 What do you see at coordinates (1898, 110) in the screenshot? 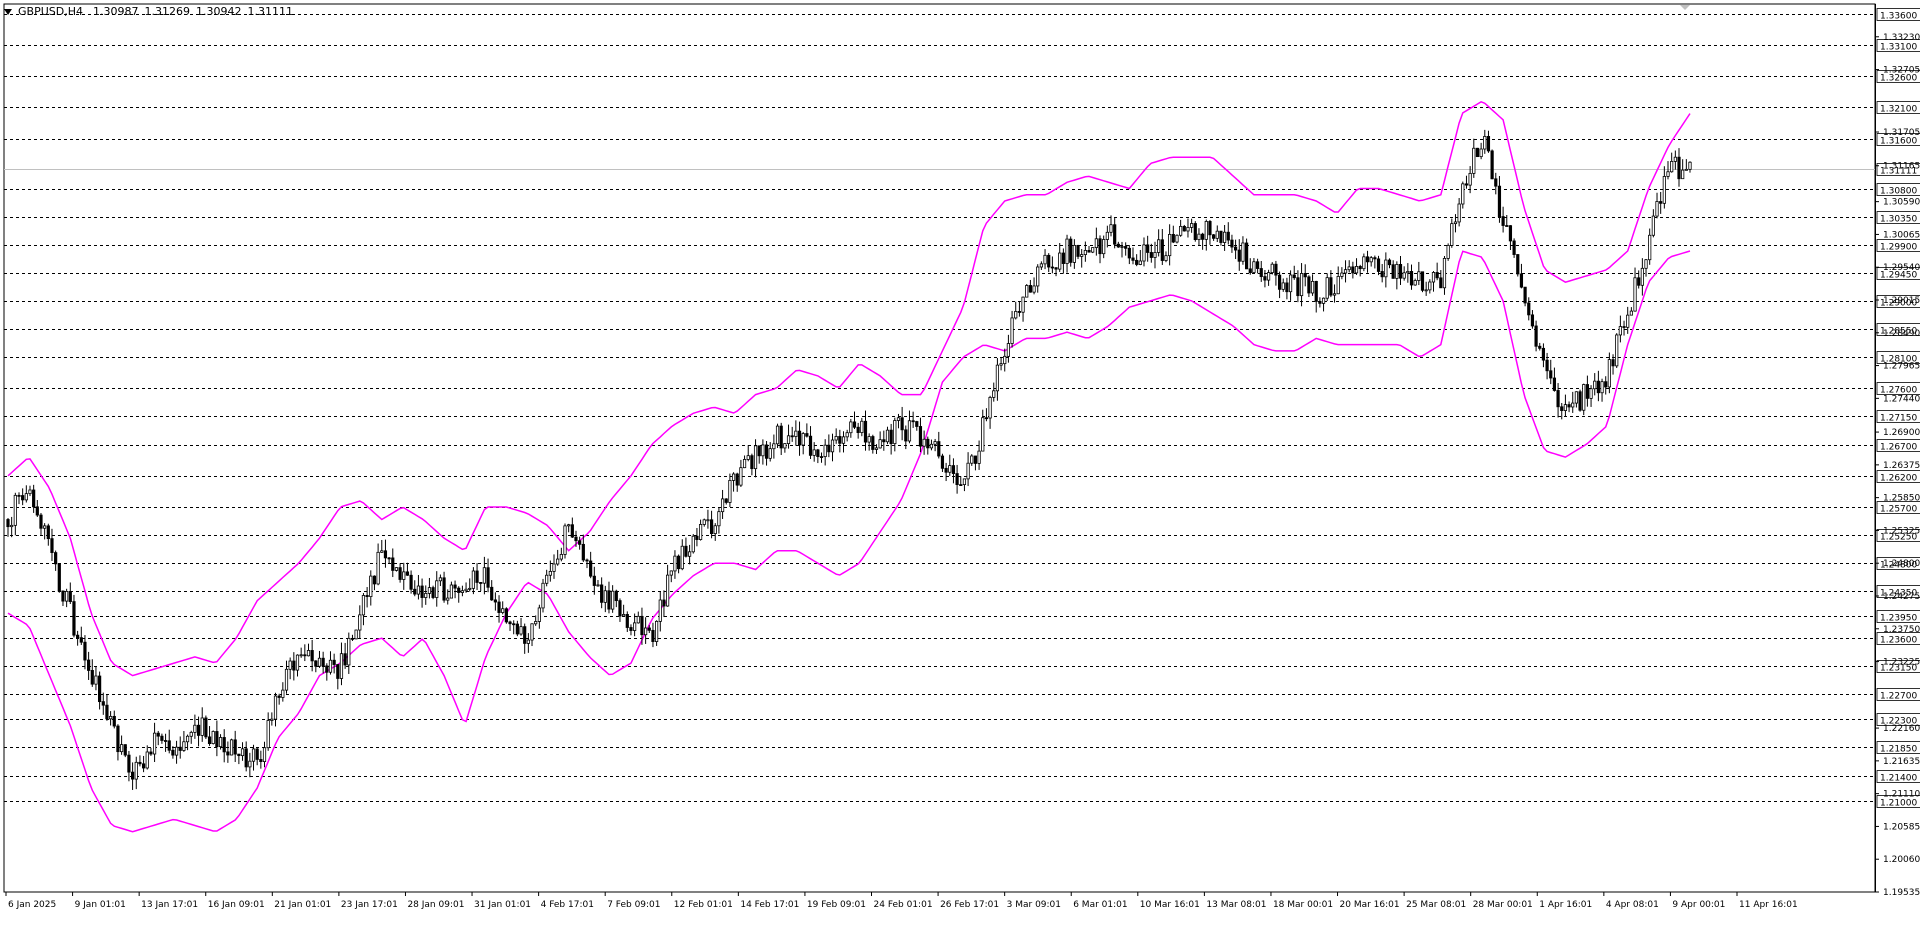
I see `level-price-label: 1.32100` at bounding box center [1898, 110].